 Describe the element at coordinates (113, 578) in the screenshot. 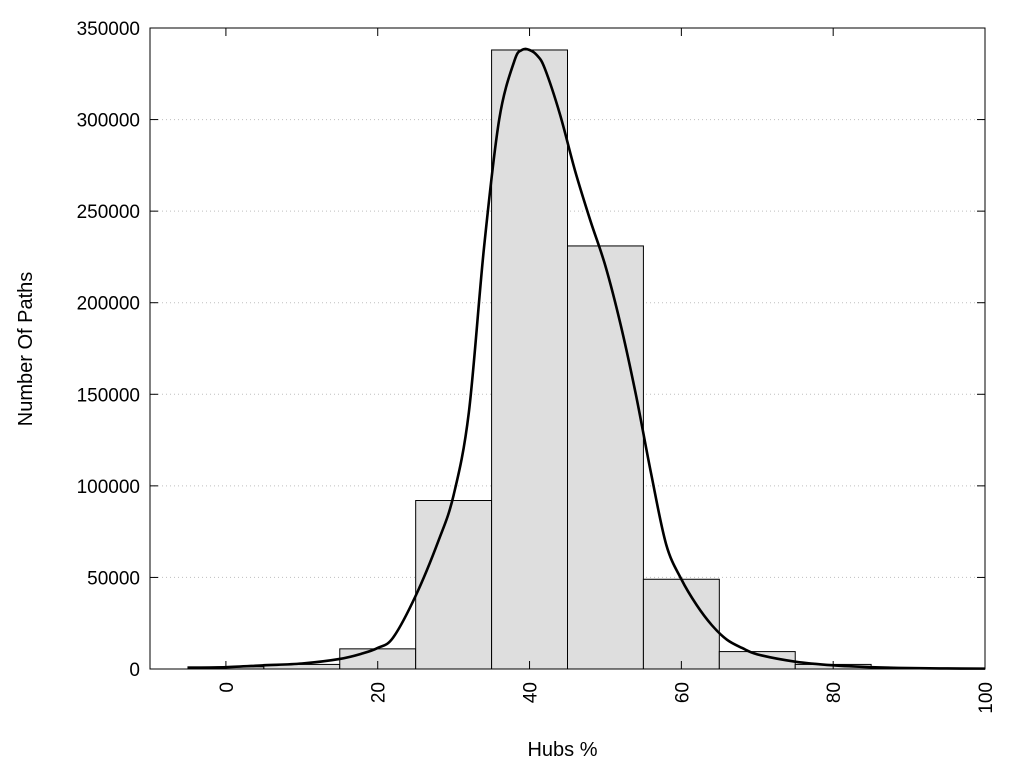

I see `y-tick-label-1: 50000` at that location.